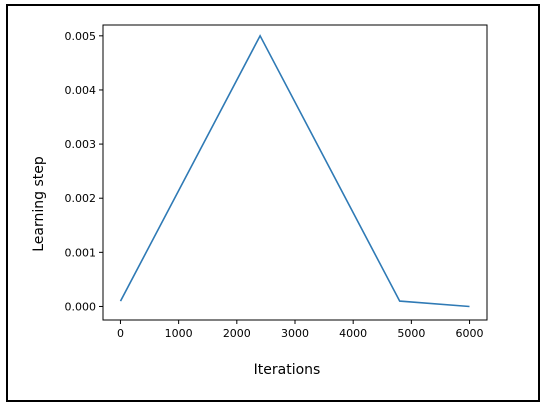 The image size is (550, 411). Describe the element at coordinates (81, 306) in the screenshot. I see `y-tick-label: 0.000` at that location.